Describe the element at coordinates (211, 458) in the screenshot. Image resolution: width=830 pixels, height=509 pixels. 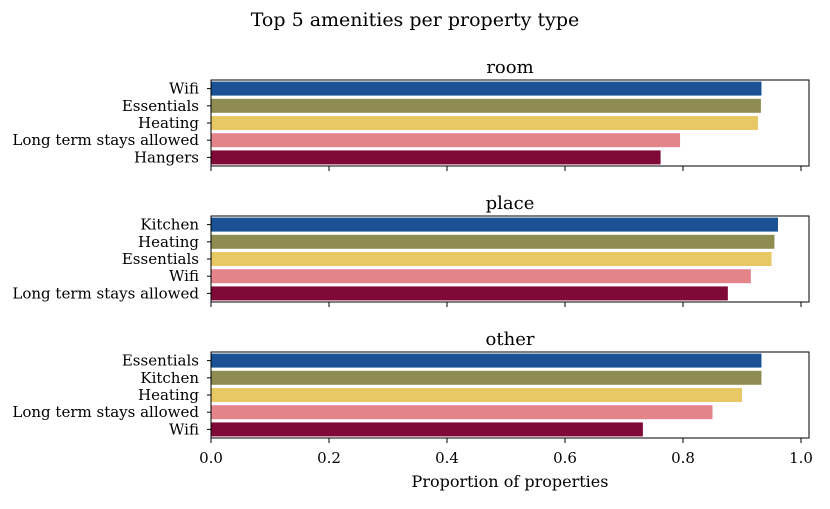
I see `x-tick-label: 0.0` at that location.